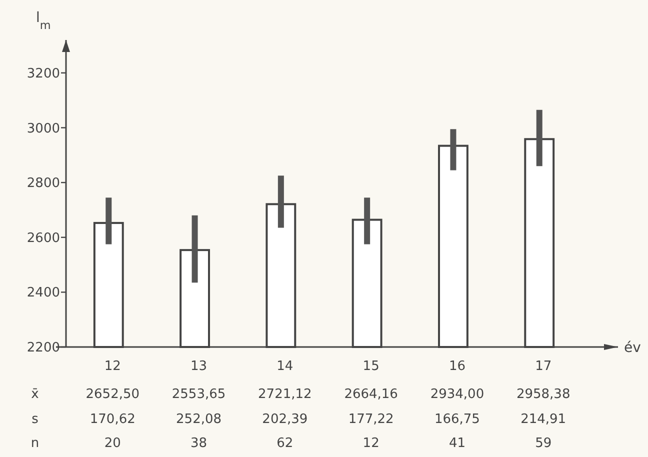  Describe the element at coordinates (113, 419) in the screenshot. I see `text: 170,62` at that location.